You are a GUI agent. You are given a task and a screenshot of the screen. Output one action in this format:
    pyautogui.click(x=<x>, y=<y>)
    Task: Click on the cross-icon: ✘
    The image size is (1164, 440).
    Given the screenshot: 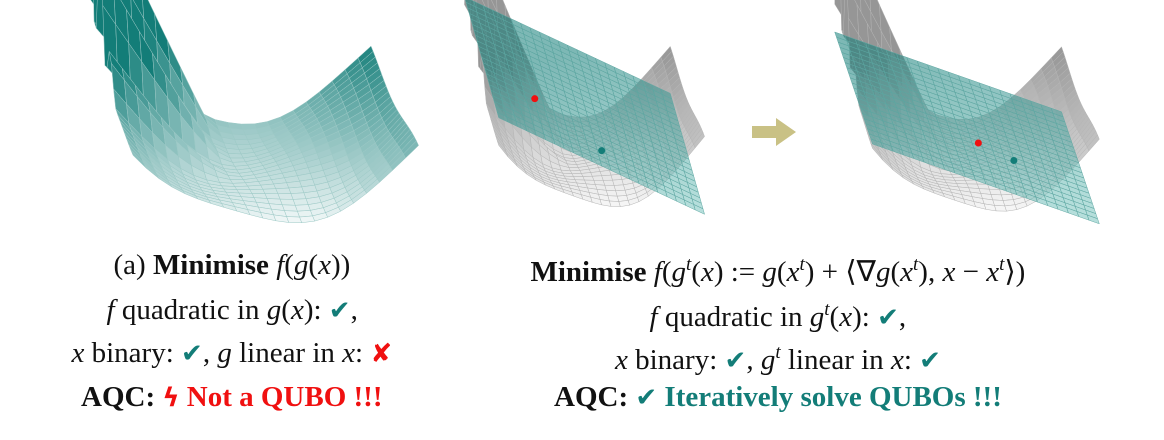 What is the action you would take?
    pyautogui.click(x=381, y=354)
    